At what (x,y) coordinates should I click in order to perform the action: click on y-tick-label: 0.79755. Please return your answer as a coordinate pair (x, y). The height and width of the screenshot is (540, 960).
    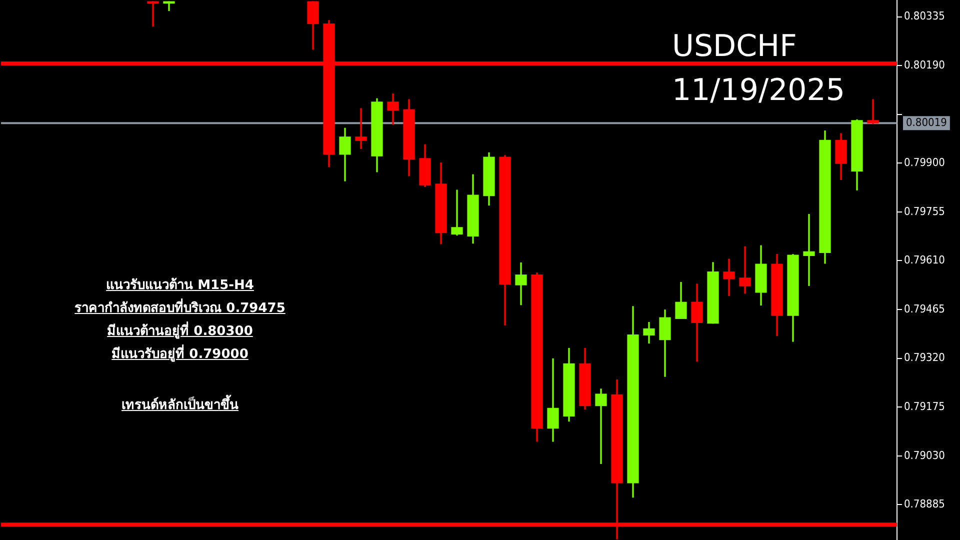
    Looking at the image, I should click on (924, 211).